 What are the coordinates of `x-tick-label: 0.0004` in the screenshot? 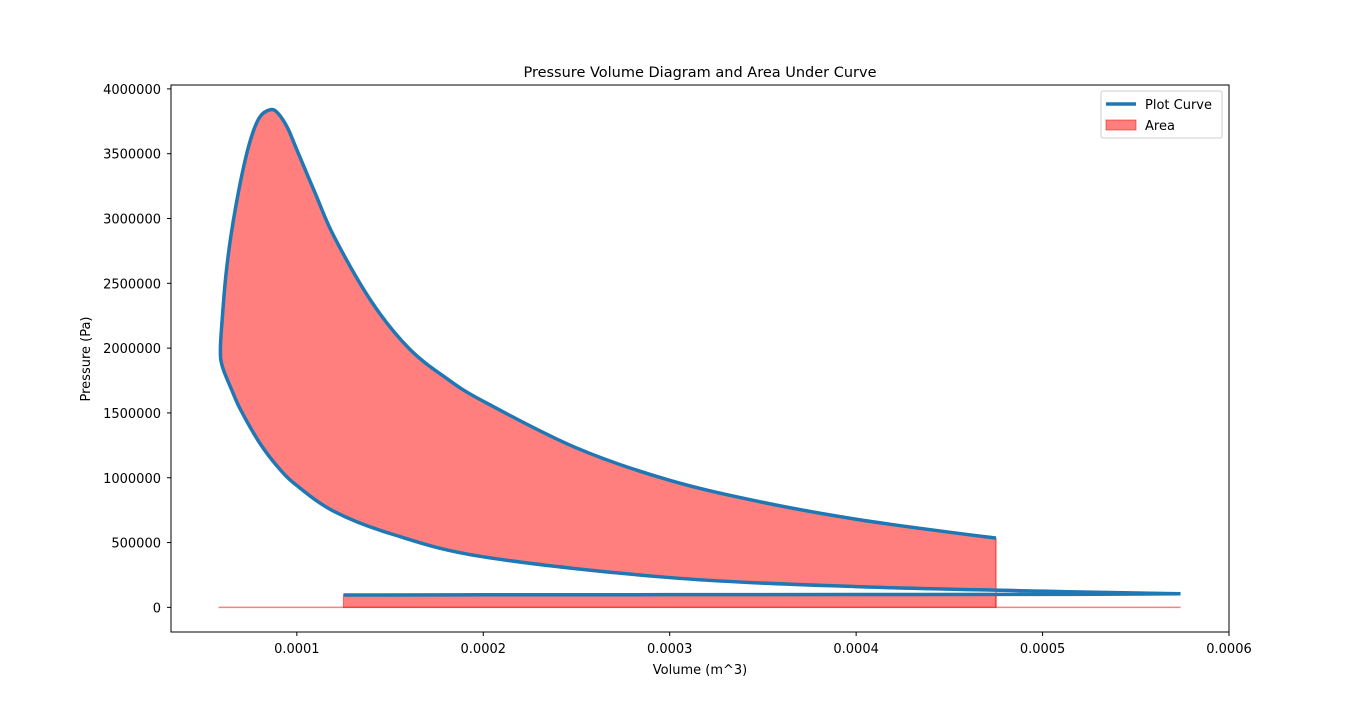 It's located at (856, 649).